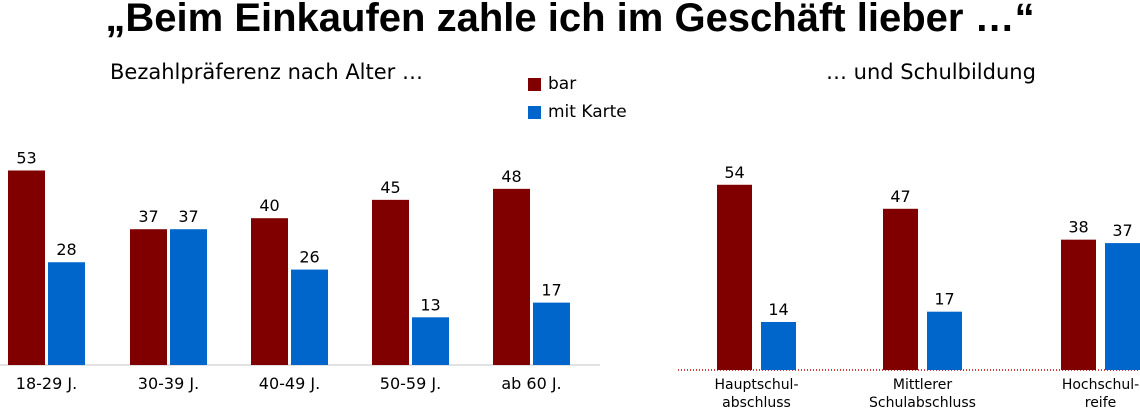 This screenshot has width=1140, height=410. I want to click on category-label: ab 60 J., so click(531, 383).